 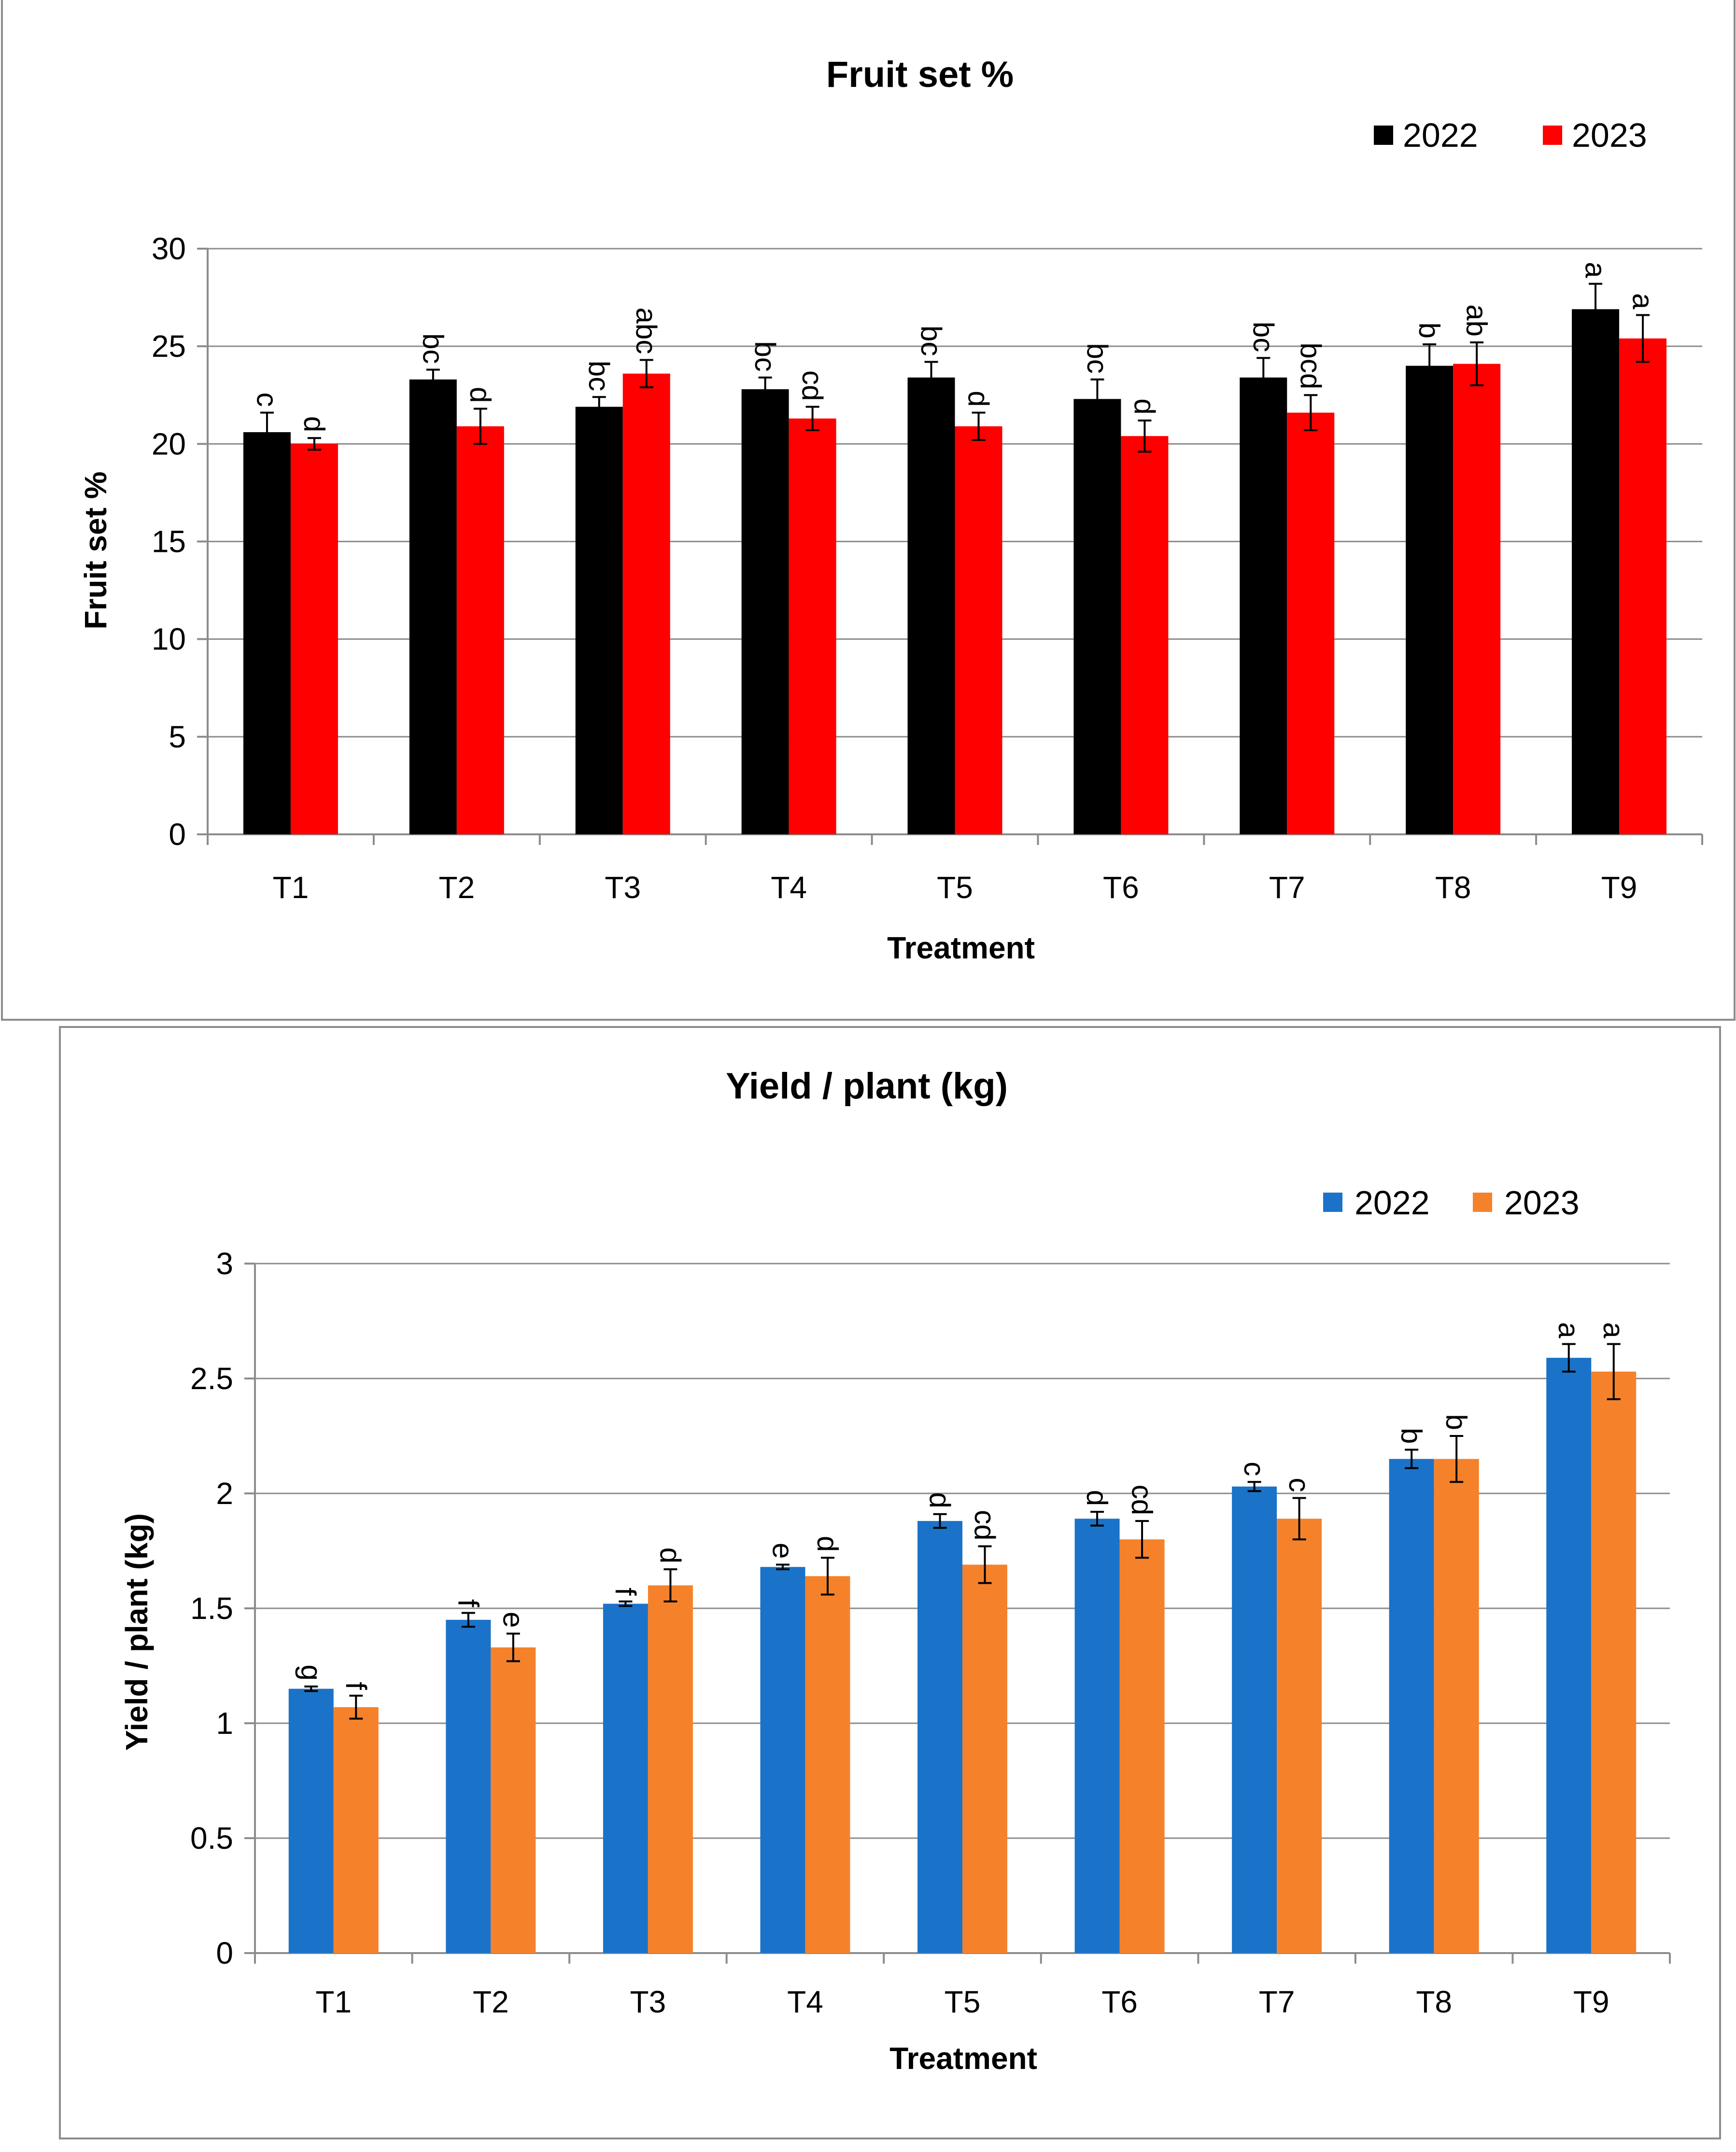 What do you see at coordinates (311, 1672) in the screenshot?
I see `significance-label: g` at bounding box center [311, 1672].